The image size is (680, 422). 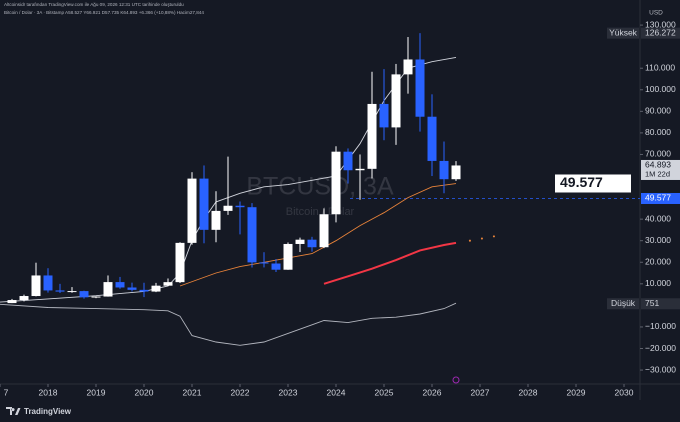 I want to click on y-tick-label: 80.000, so click(x=658, y=132).